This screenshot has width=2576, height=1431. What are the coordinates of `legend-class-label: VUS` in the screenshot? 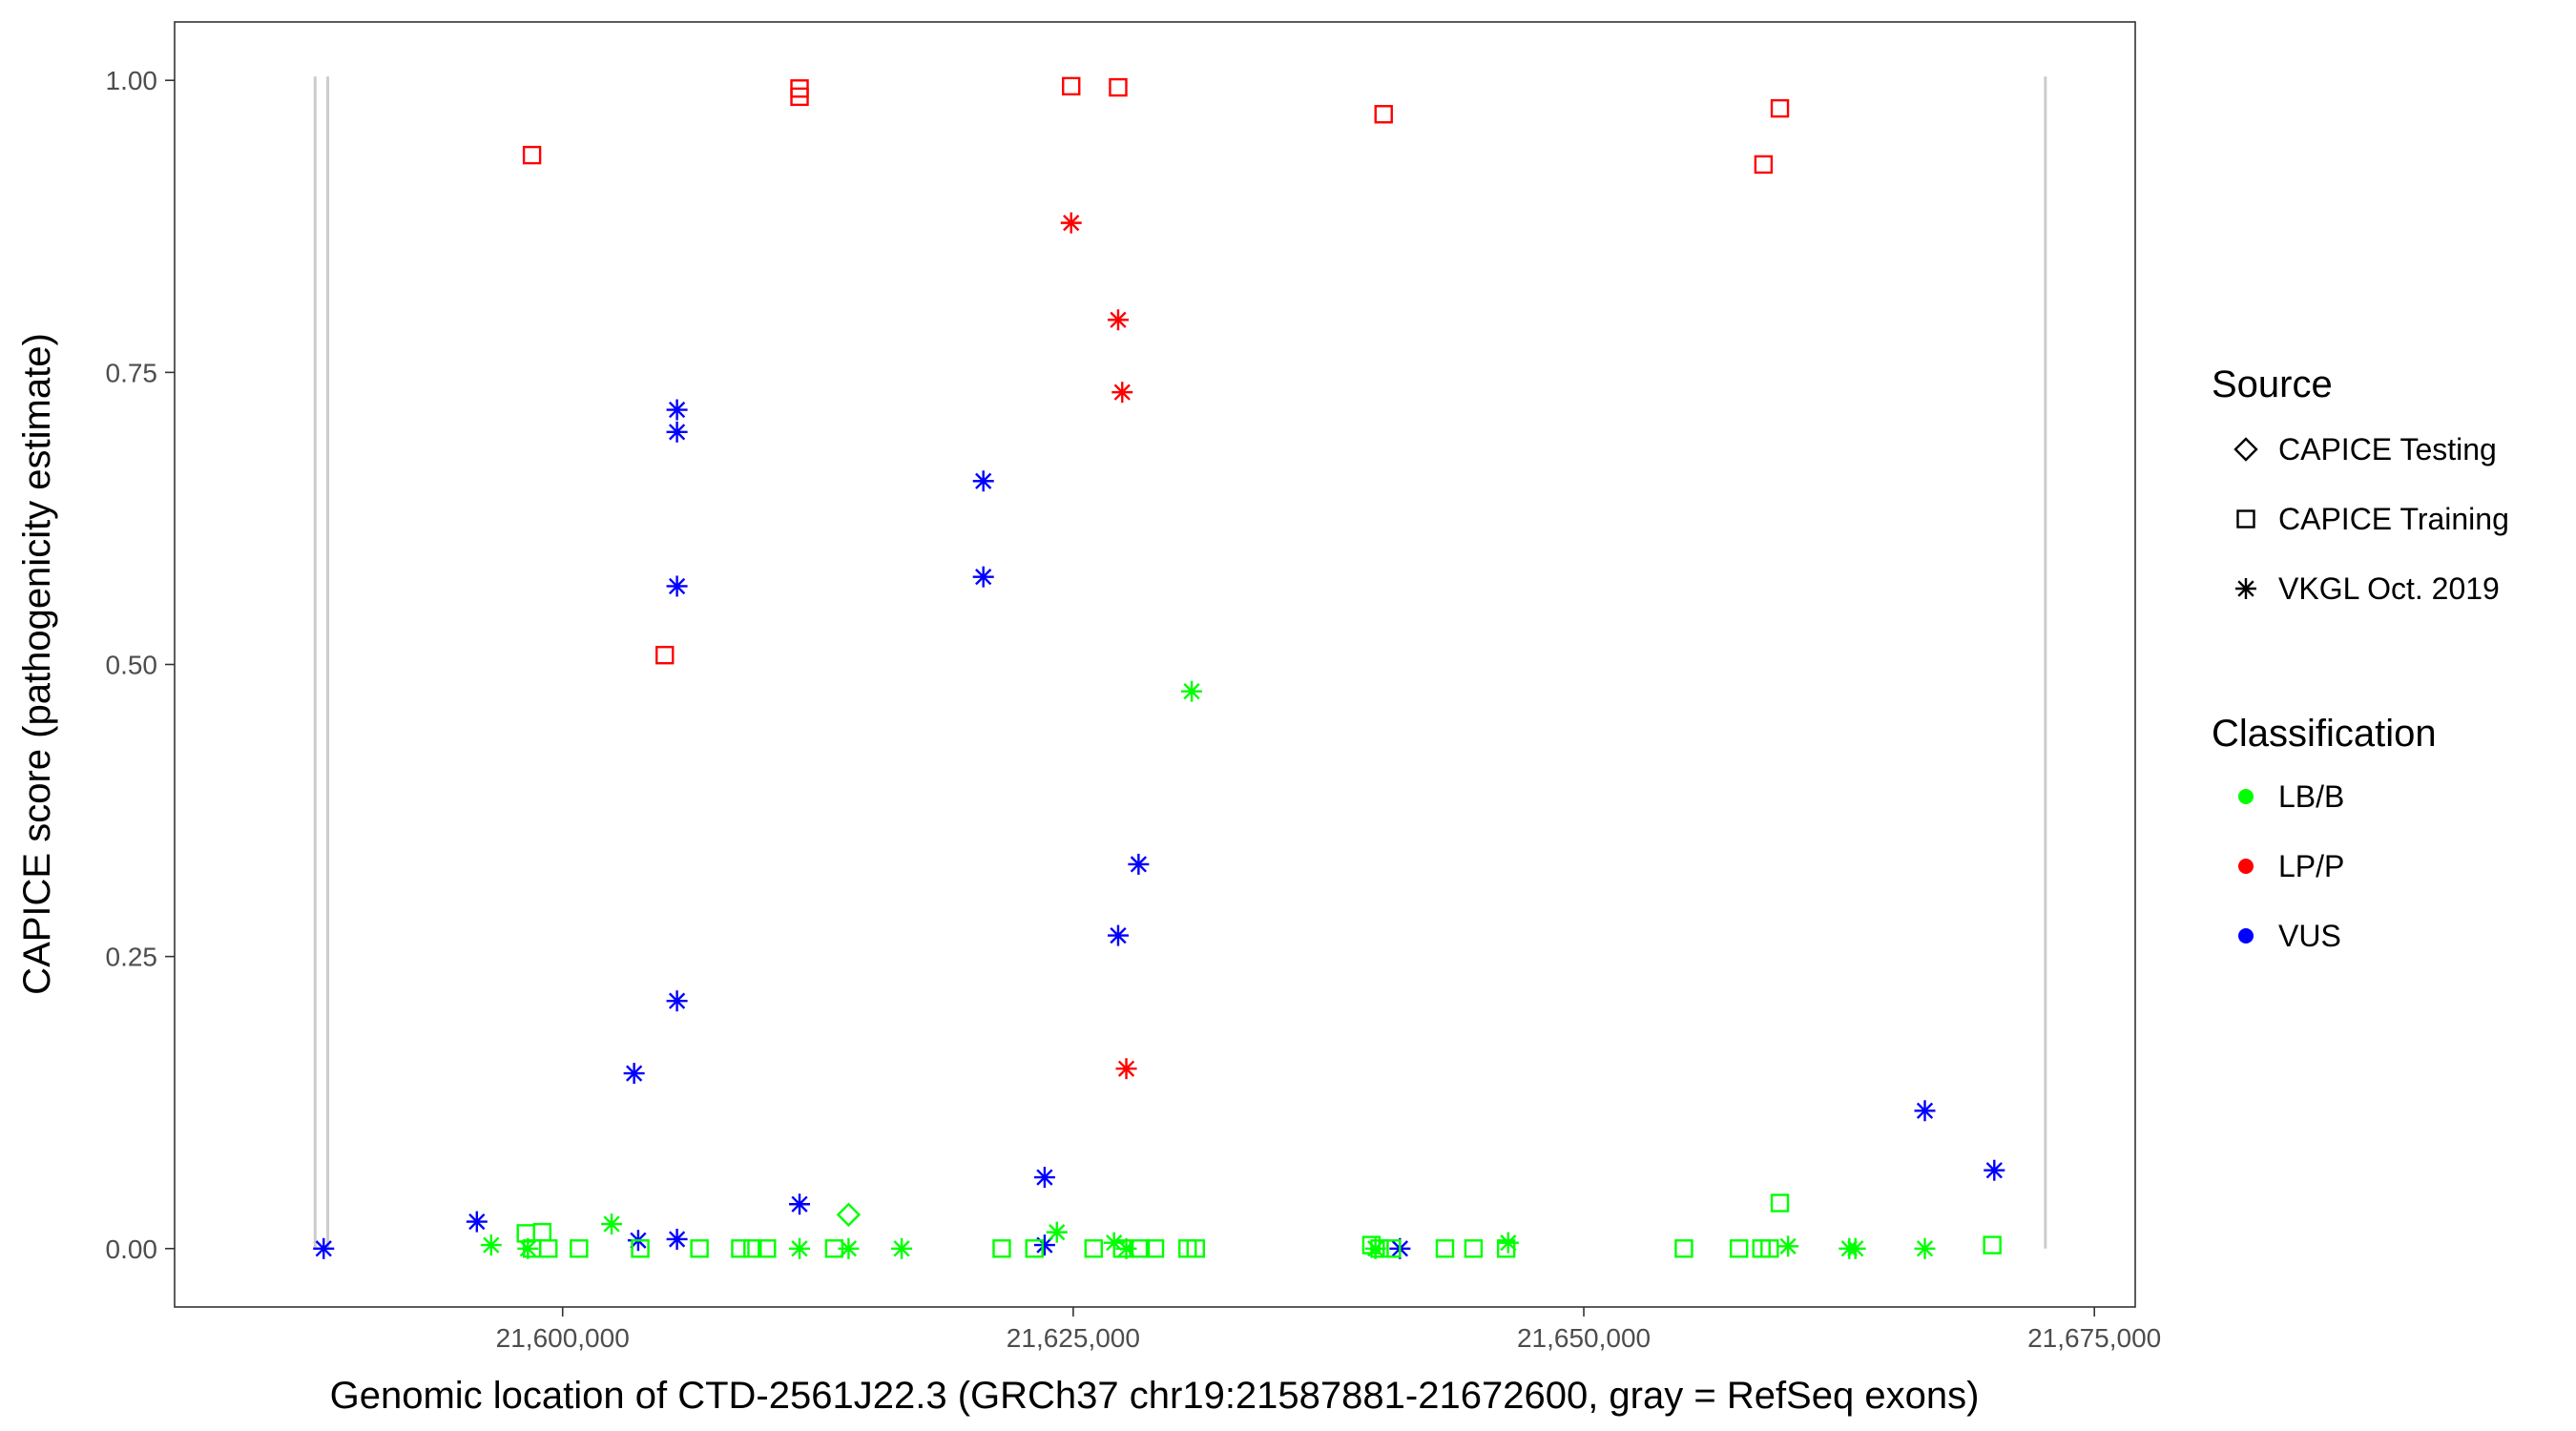 It's located at (2309, 936).